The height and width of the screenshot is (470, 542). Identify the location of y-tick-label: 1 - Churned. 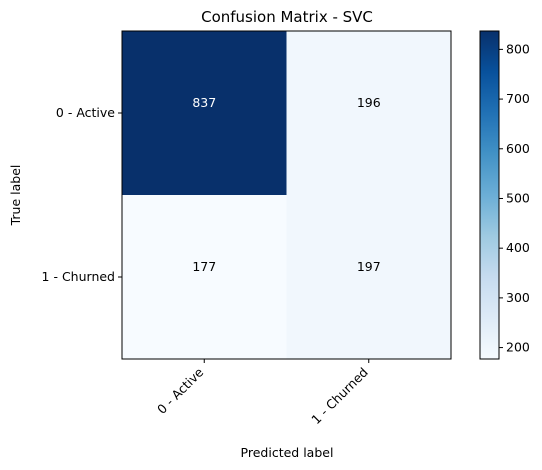
(78, 276).